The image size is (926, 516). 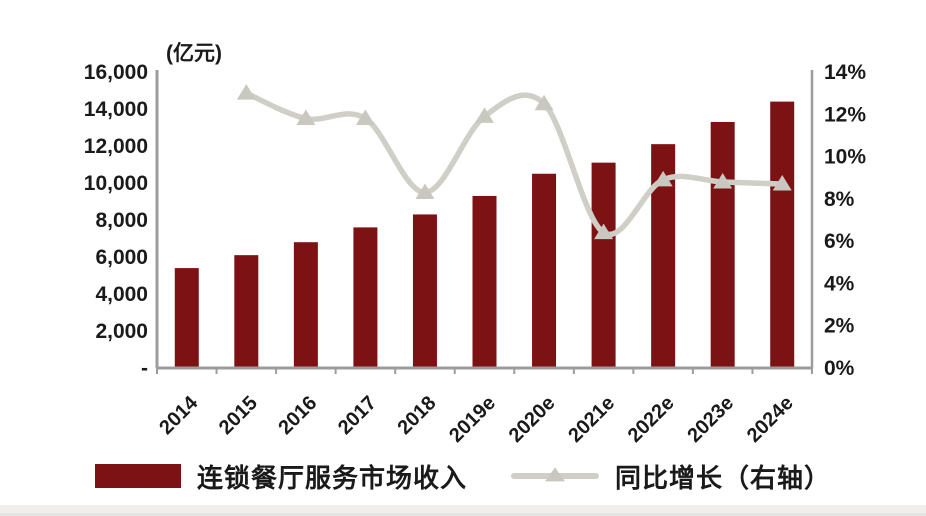 What do you see at coordinates (238, 415) in the screenshot?
I see `x-axis-label-2015: 2015` at bounding box center [238, 415].